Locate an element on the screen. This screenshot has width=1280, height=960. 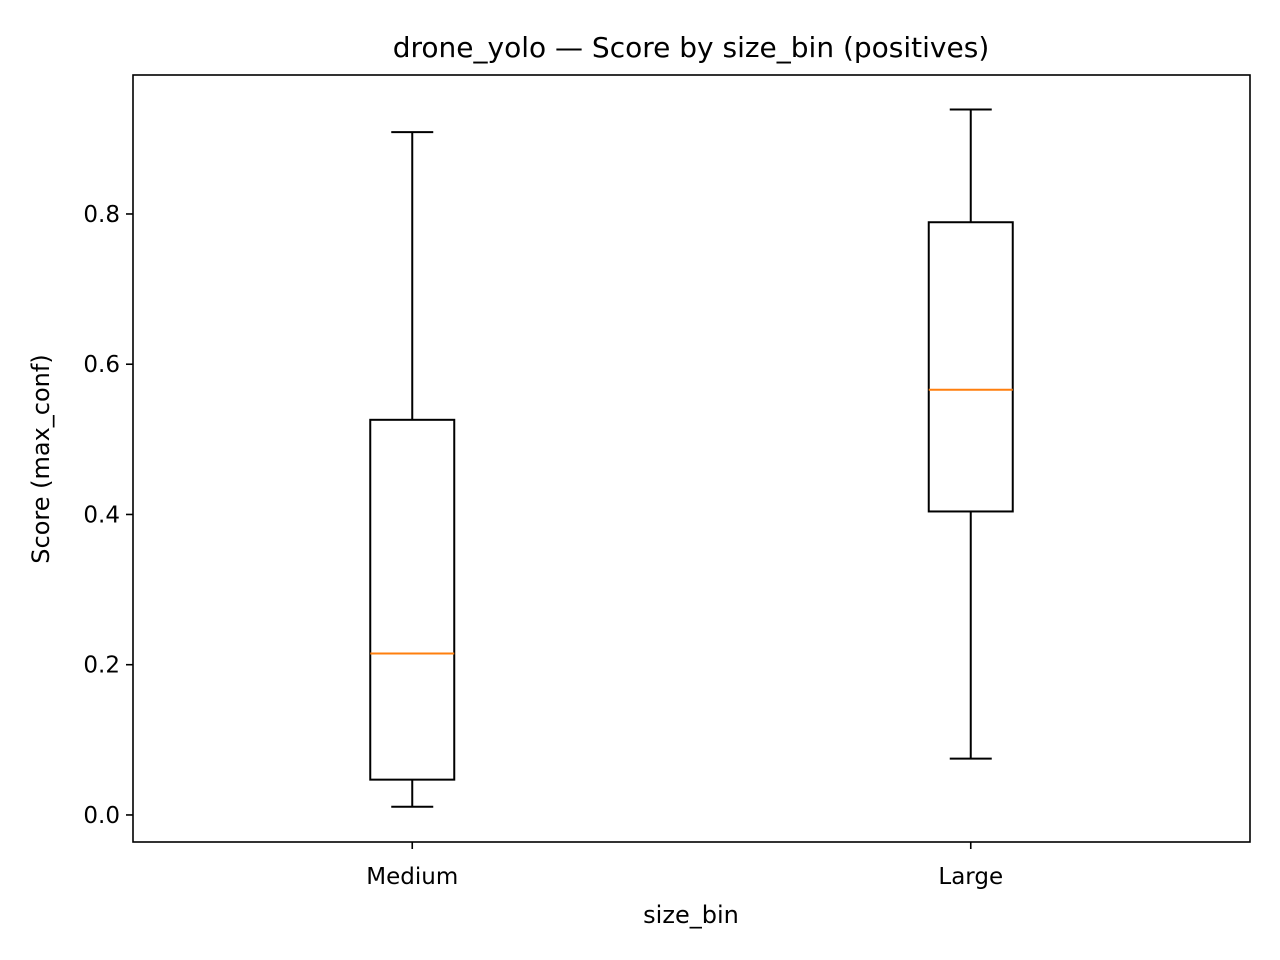
x-axis-label: size_bin is located at coordinates (691, 915).